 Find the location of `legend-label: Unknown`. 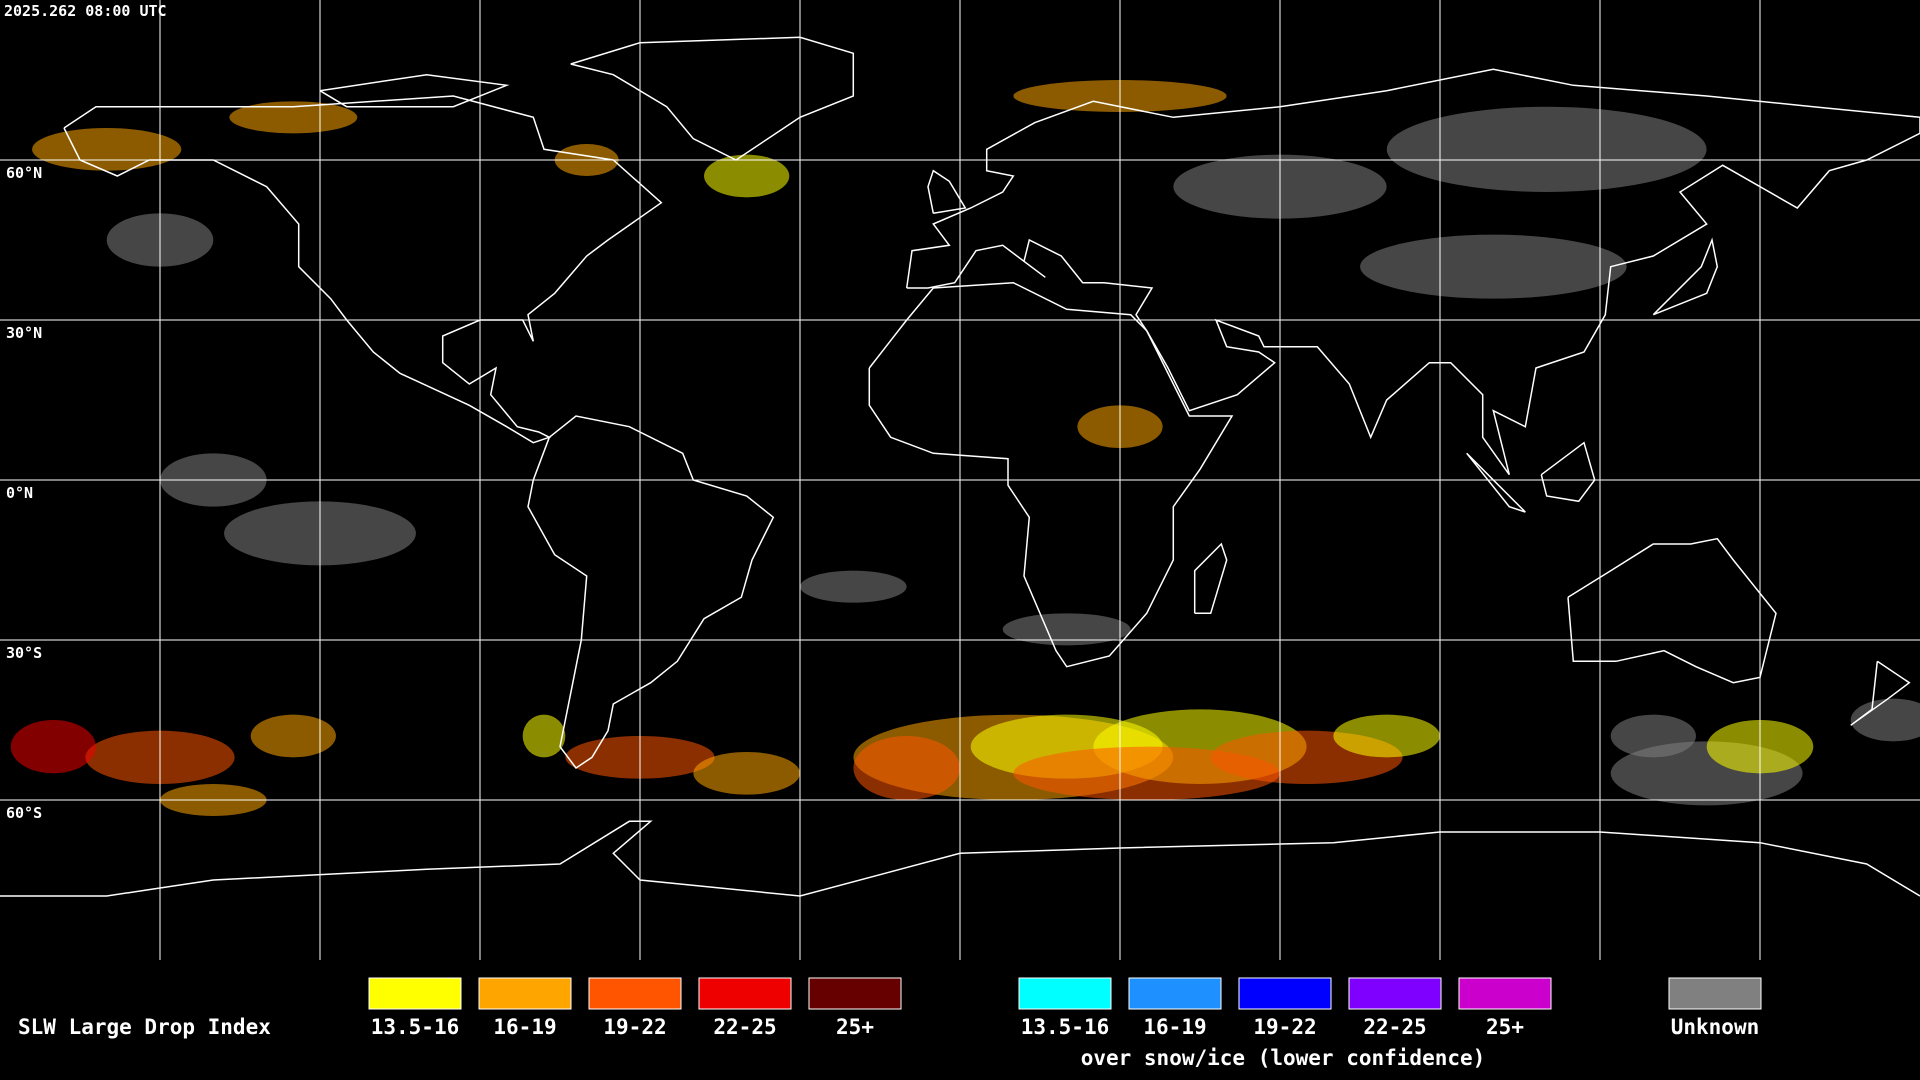

legend-label: Unknown is located at coordinates (1715, 1027).